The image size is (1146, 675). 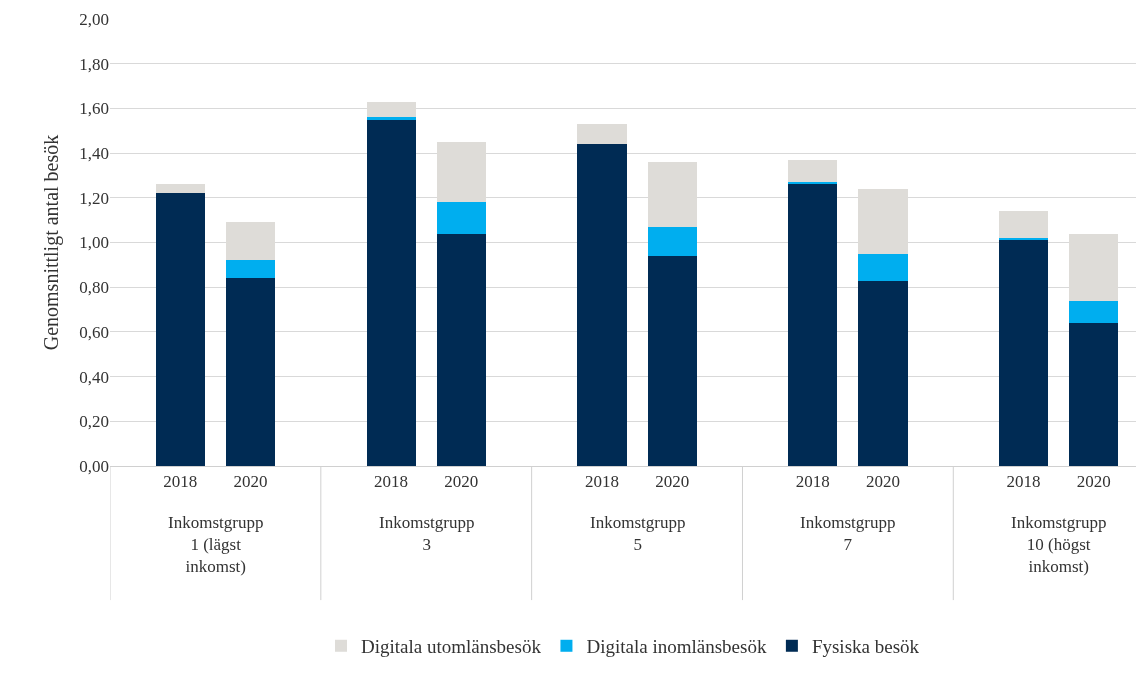 I want to click on y-tick-label: 0,20, so click(x=94, y=422).